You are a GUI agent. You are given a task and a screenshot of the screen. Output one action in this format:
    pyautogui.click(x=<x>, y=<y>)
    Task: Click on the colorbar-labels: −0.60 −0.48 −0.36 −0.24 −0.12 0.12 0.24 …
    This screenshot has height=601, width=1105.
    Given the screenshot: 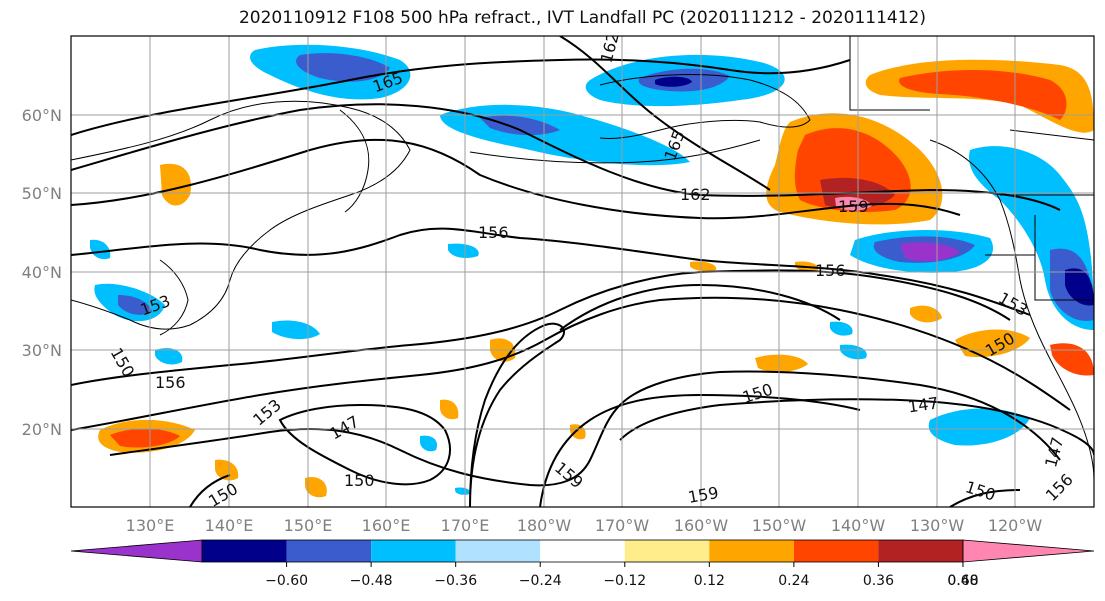 What is the action you would take?
    pyautogui.click(x=621, y=581)
    